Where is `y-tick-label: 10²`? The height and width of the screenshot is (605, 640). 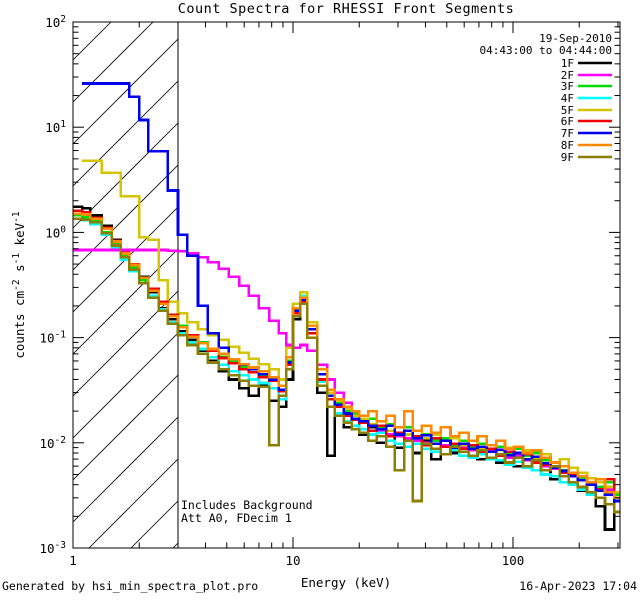
y-tick-label: 10² is located at coordinates (55, 22).